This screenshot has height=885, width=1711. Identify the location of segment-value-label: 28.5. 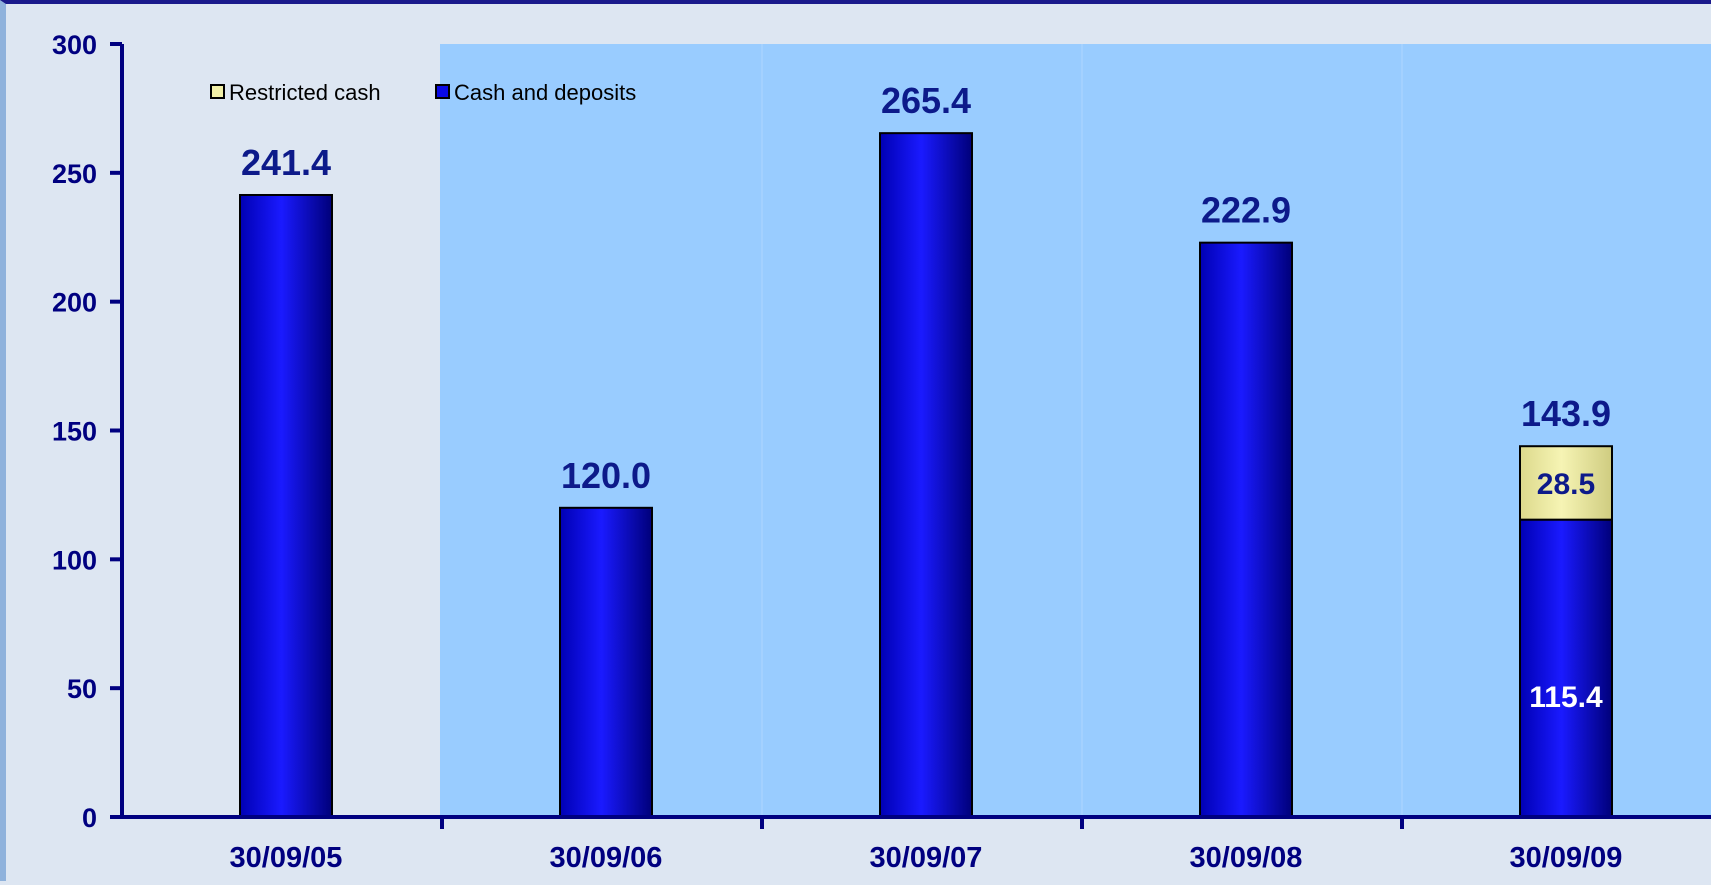
(1566, 484).